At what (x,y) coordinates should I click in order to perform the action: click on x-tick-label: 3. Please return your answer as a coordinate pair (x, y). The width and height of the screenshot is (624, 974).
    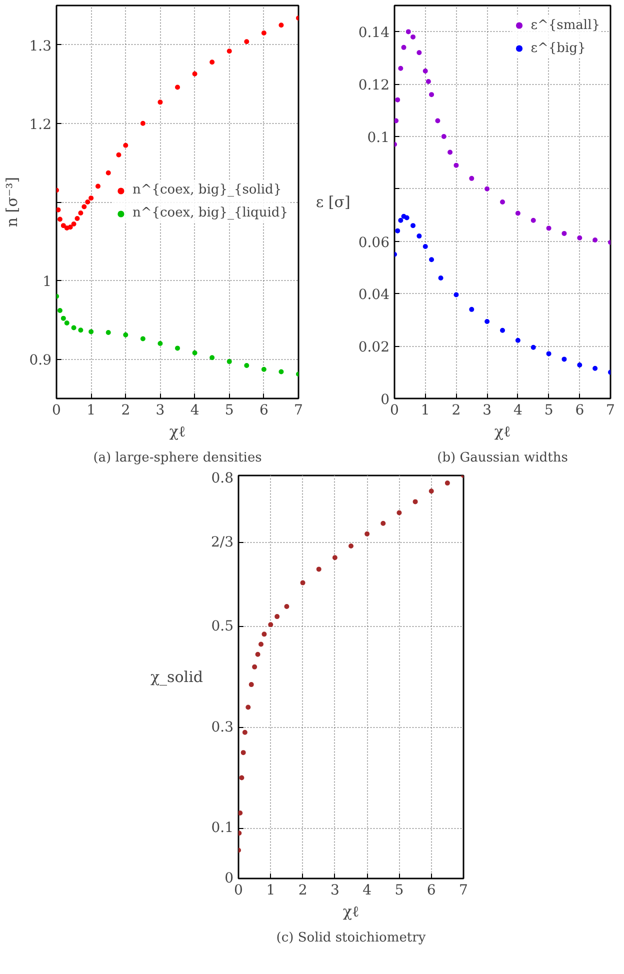
    Looking at the image, I should click on (335, 890).